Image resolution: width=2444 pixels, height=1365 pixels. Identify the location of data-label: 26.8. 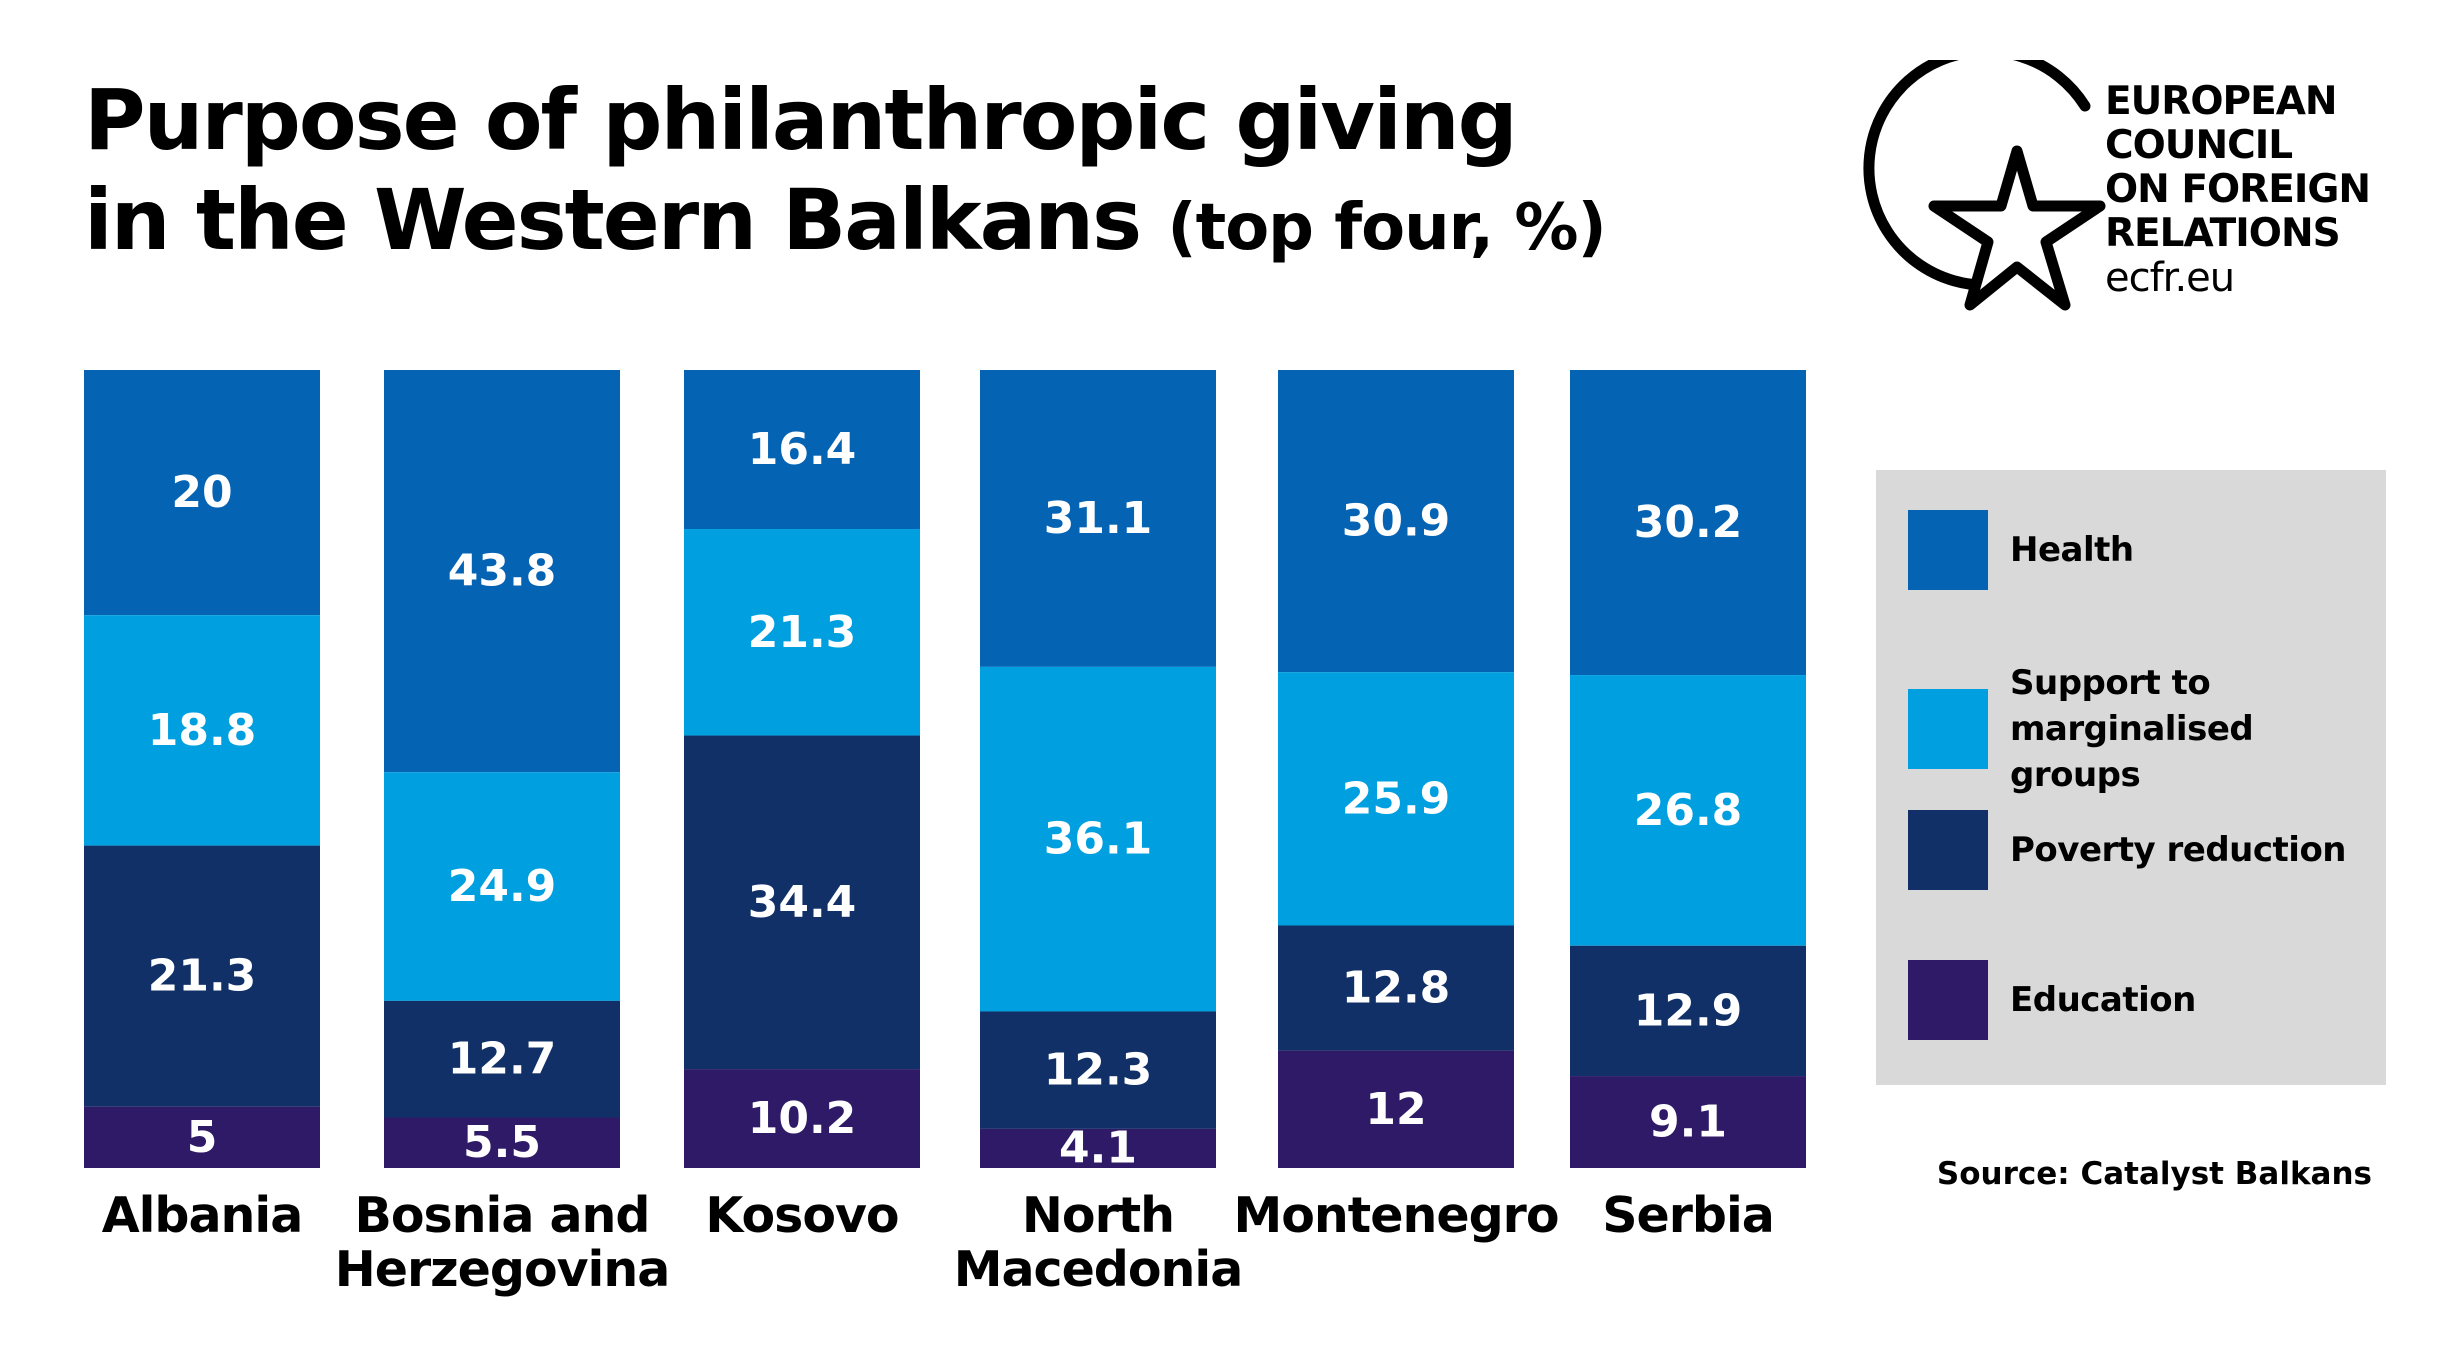
(1688, 810).